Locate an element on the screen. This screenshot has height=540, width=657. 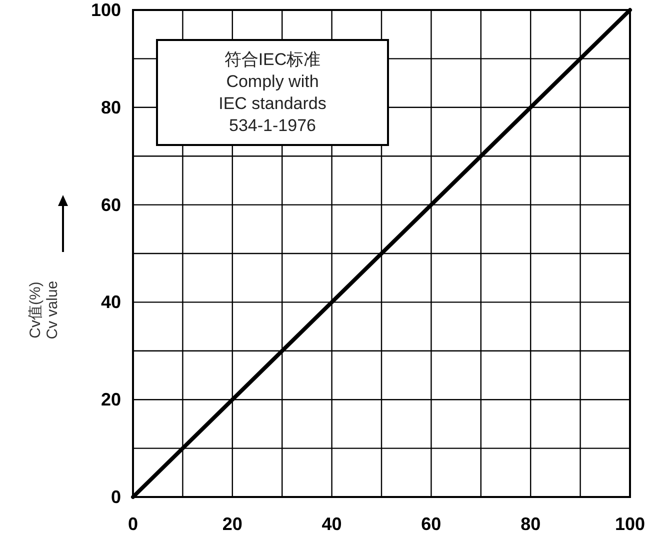
y-tick-label: 80 is located at coordinates (110, 107).